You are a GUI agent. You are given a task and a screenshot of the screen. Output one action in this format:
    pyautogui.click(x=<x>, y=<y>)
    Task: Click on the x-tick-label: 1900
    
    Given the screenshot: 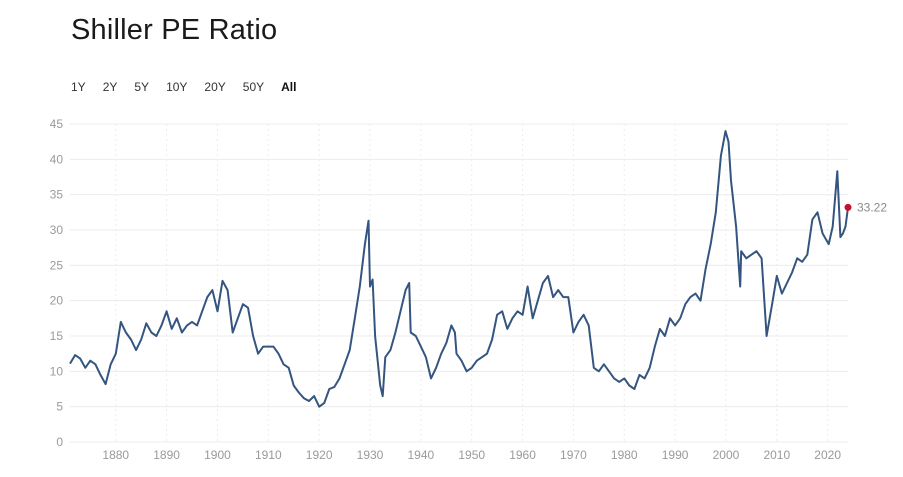 What is the action you would take?
    pyautogui.click(x=217, y=455)
    